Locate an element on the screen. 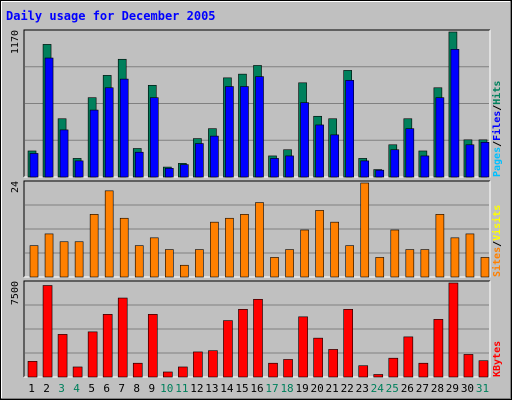  day-label-20: 20 is located at coordinates (317, 388).